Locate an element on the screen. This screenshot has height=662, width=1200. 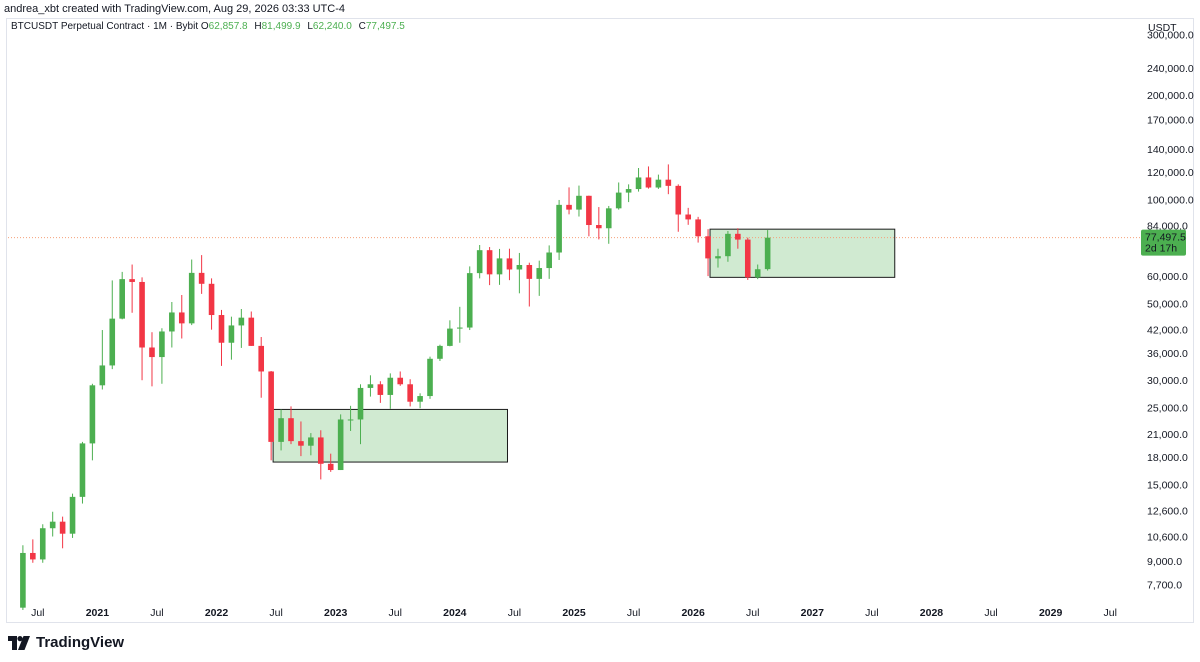
price-axis-currency: USDT is located at coordinates (1162, 28).